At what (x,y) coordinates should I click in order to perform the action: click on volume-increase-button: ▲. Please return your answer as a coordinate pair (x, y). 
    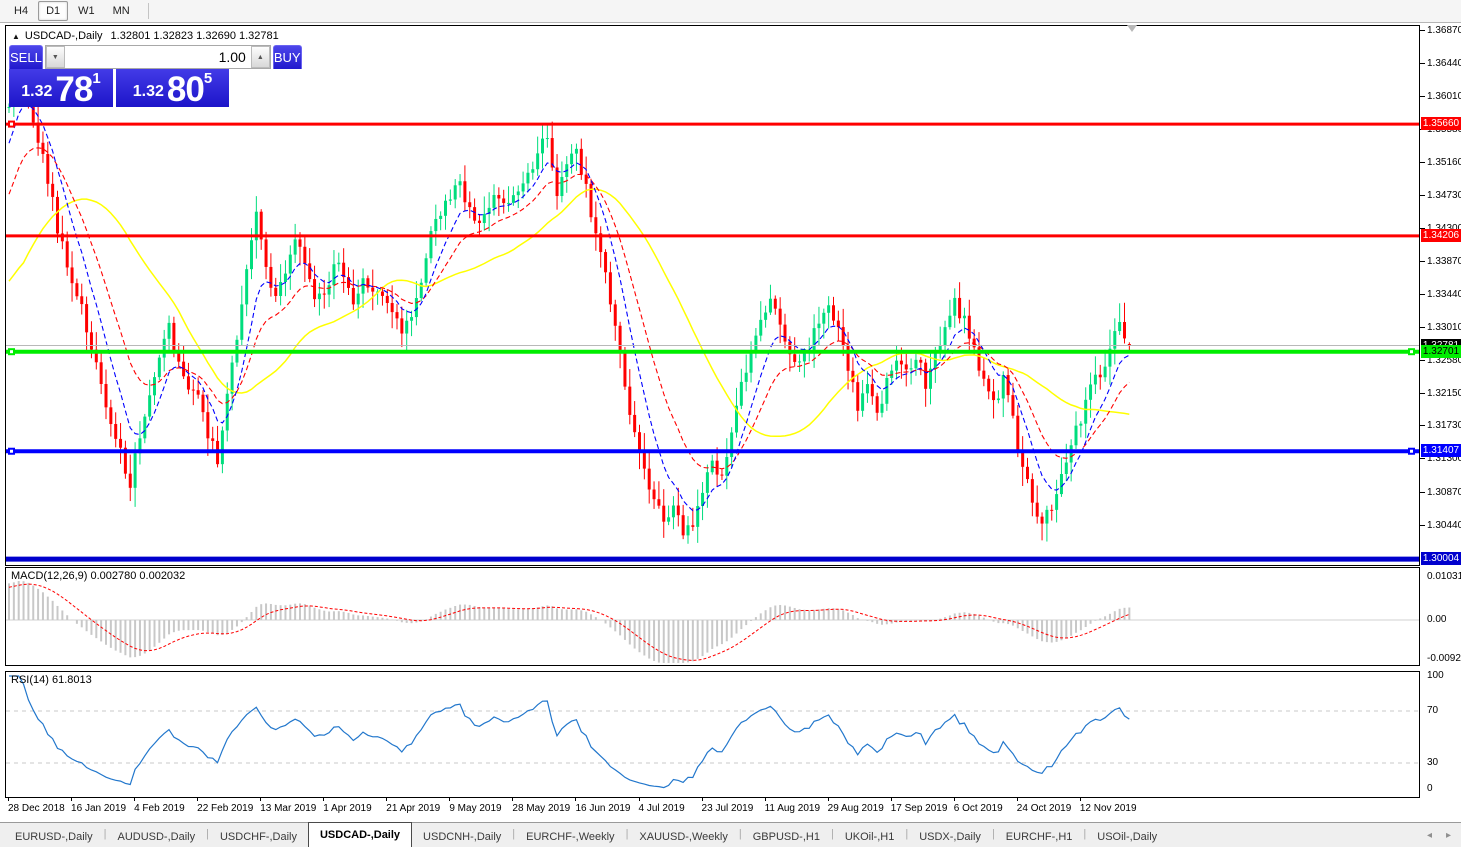
    Looking at the image, I should click on (260, 57).